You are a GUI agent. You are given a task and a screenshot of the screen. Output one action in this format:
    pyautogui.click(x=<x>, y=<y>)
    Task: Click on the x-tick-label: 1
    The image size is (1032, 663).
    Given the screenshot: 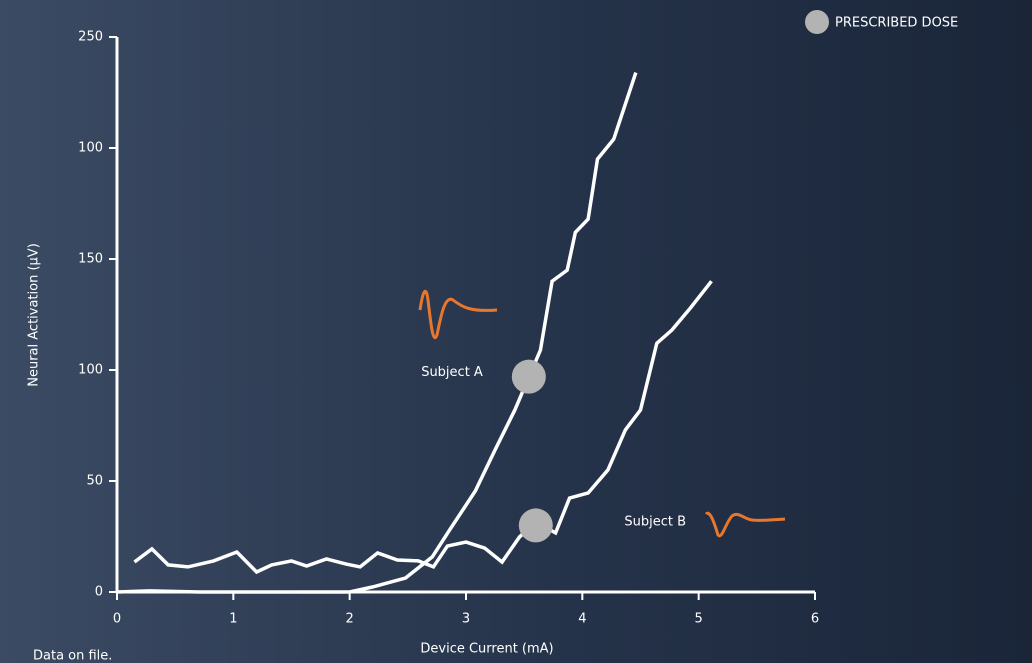 What is the action you would take?
    pyautogui.click(x=233, y=619)
    